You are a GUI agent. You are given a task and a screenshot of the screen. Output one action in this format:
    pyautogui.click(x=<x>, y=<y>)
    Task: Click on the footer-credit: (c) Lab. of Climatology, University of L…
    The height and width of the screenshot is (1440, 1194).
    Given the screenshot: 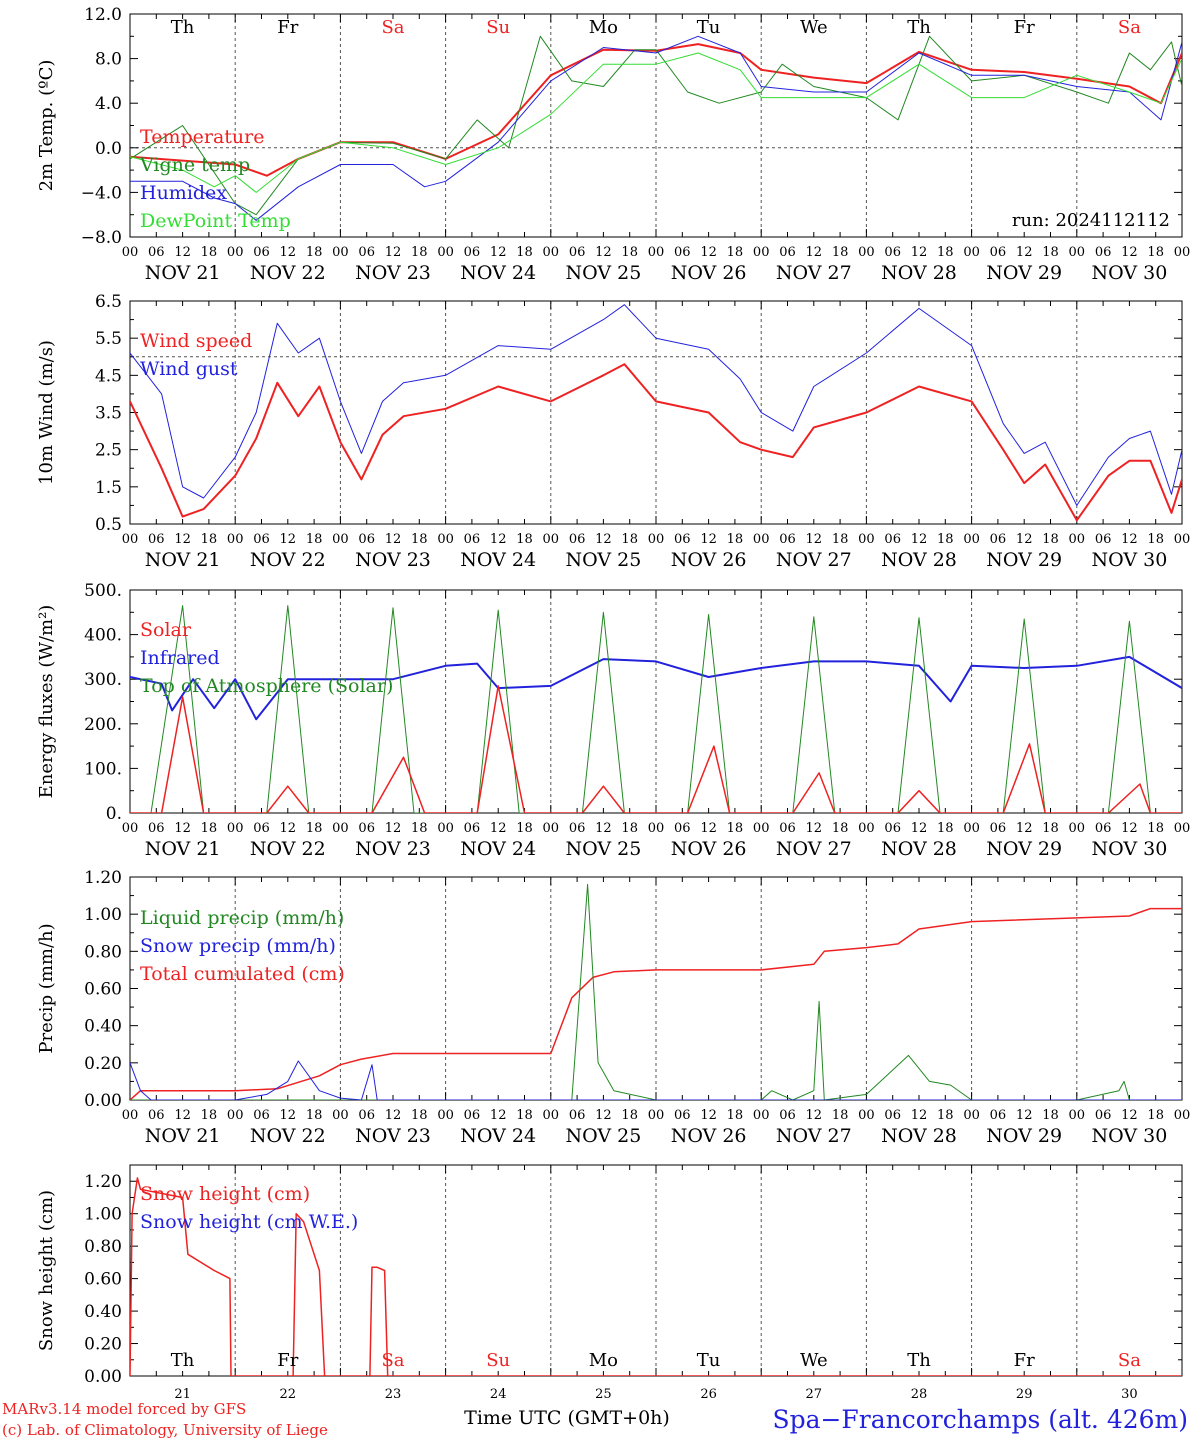 What is the action you would take?
    pyautogui.click(x=165, y=1430)
    